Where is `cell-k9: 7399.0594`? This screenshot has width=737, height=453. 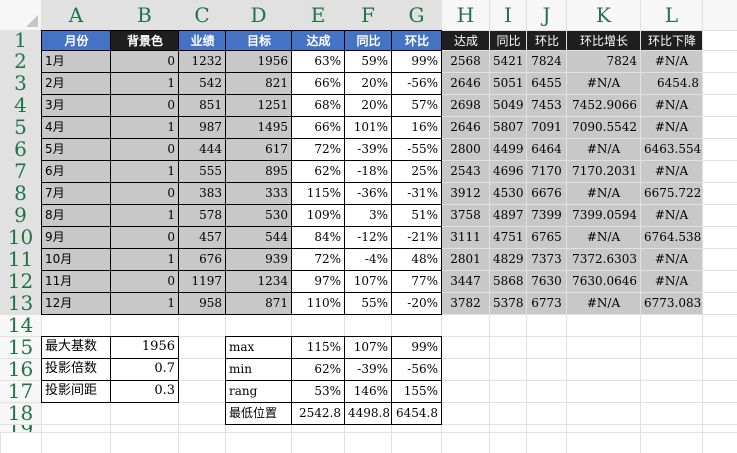 cell-k9: 7399.0594 is located at coordinates (604, 215).